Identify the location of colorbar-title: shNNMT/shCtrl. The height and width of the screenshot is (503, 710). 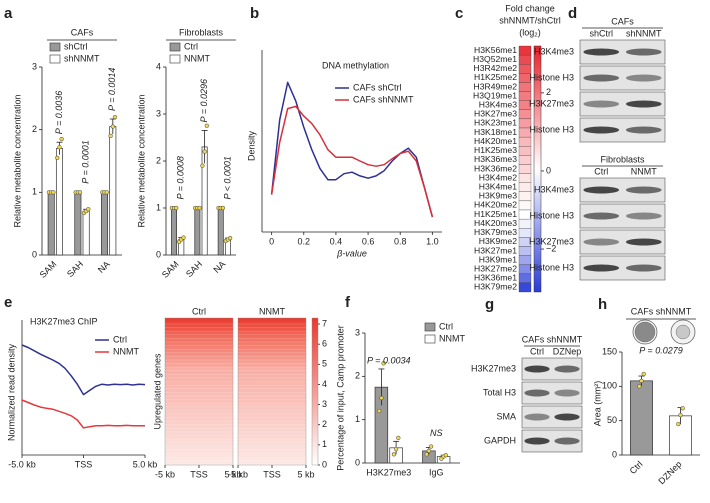
(530, 20).